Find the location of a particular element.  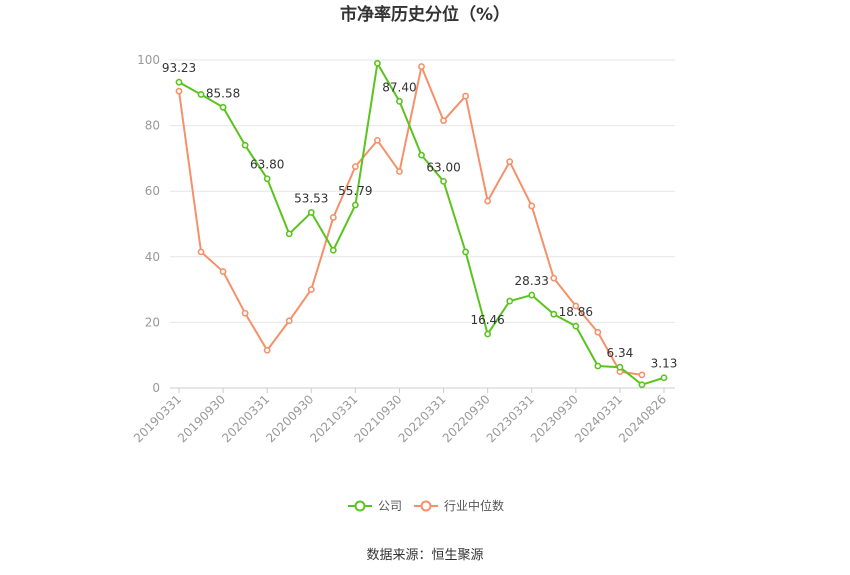

y-tick-label: 40 is located at coordinates (152, 257).